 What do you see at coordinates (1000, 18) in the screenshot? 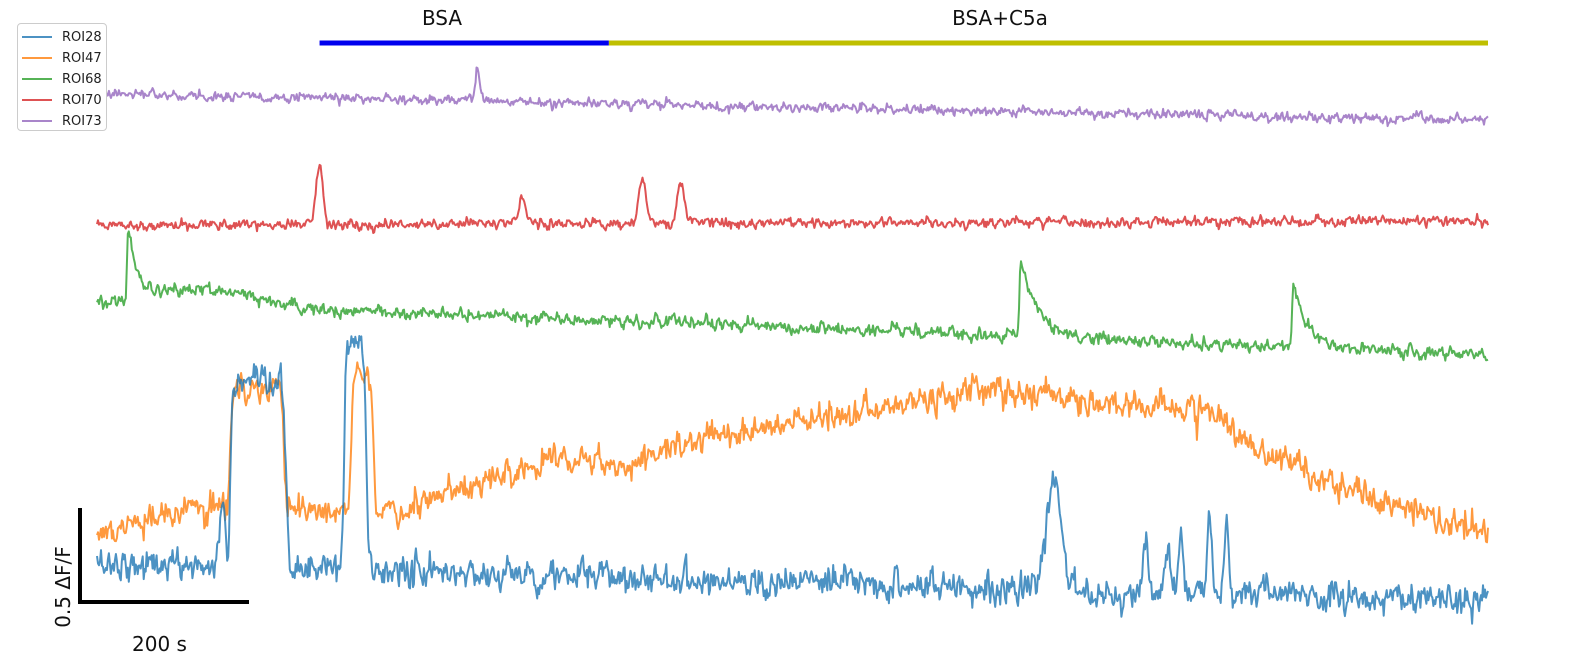
I see `condition-label-bsa-c5a: BSA+C5a` at bounding box center [1000, 18].